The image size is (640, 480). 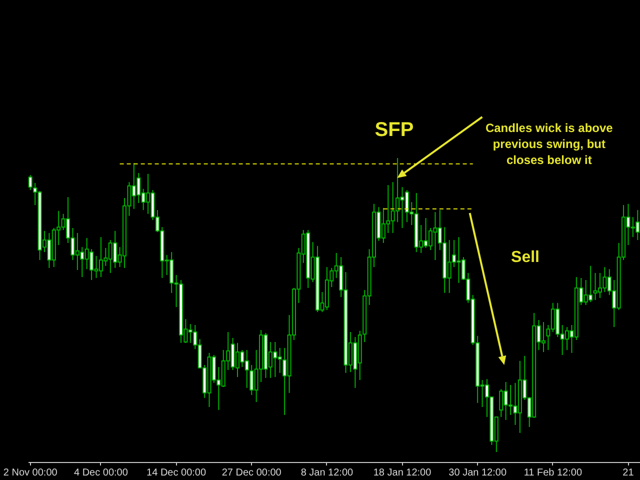 What do you see at coordinates (525, 257) in the screenshot?
I see `annotation: Sell` at bounding box center [525, 257].